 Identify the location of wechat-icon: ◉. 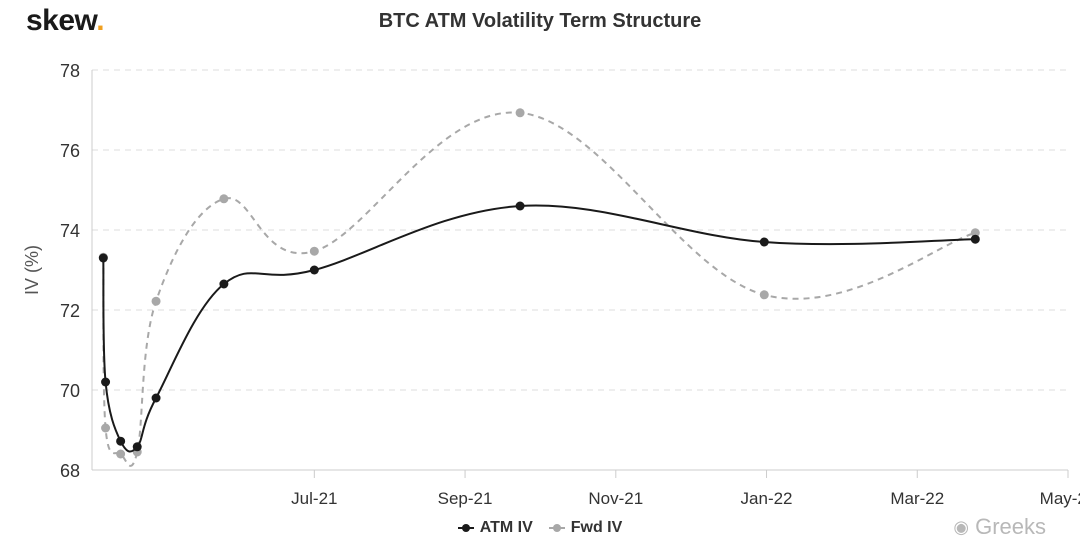
(961, 526).